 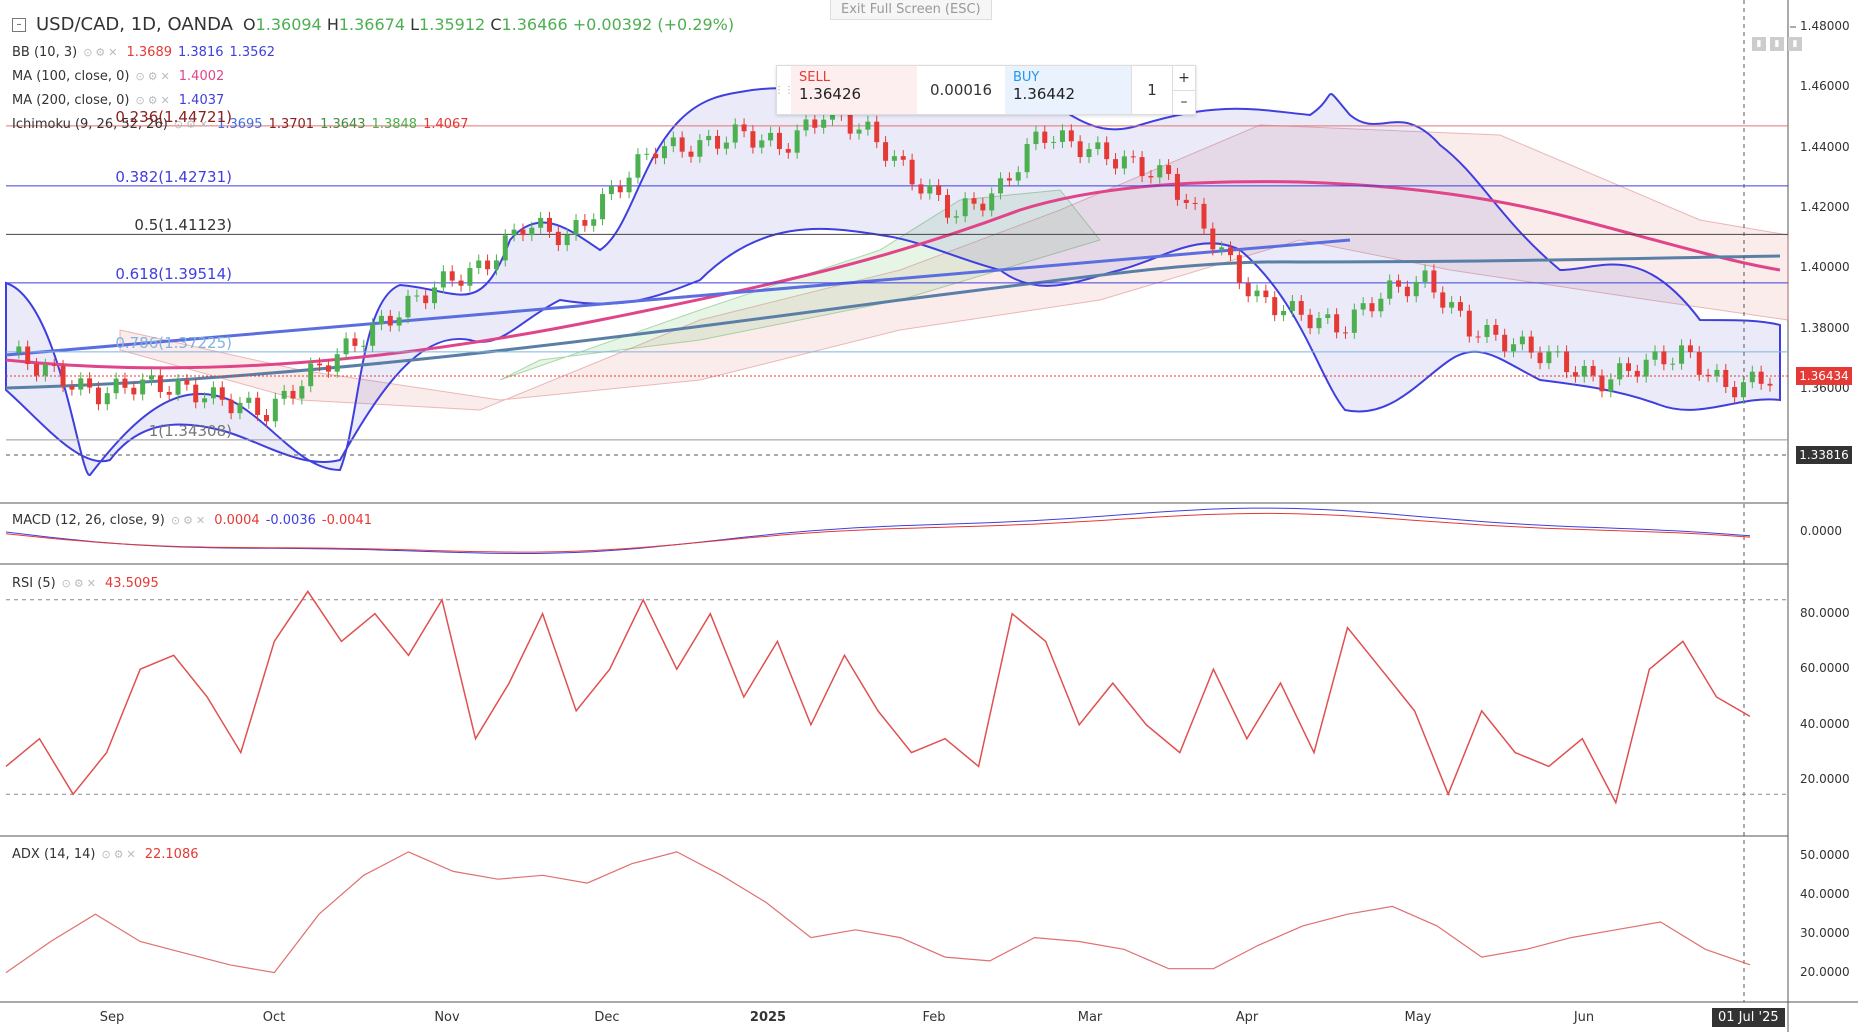 I want to click on increase-button: +, so click(x=1184, y=78).